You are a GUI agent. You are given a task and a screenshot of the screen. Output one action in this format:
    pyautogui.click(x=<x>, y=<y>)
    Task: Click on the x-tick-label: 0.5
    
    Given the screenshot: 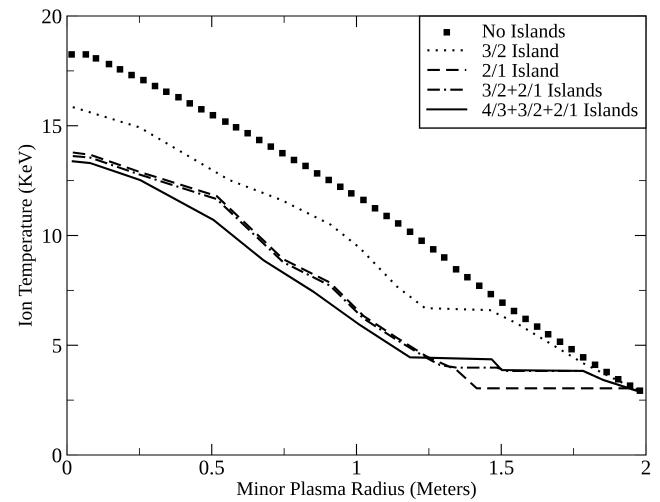 What is the action you would take?
    pyautogui.click(x=212, y=467)
    